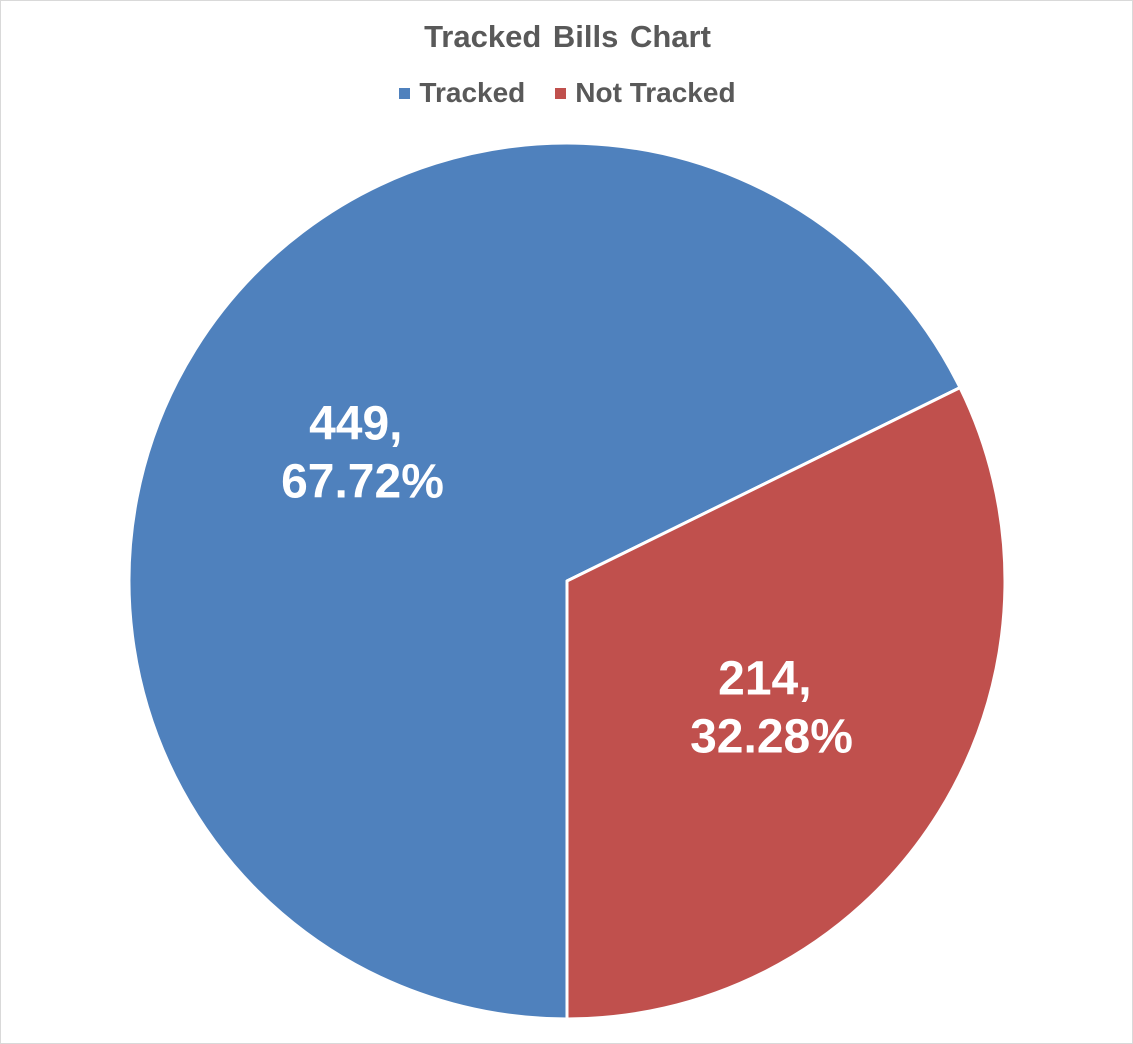 The height and width of the screenshot is (1044, 1133). I want to click on legend-swatch-not-tracked, so click(561, 93).